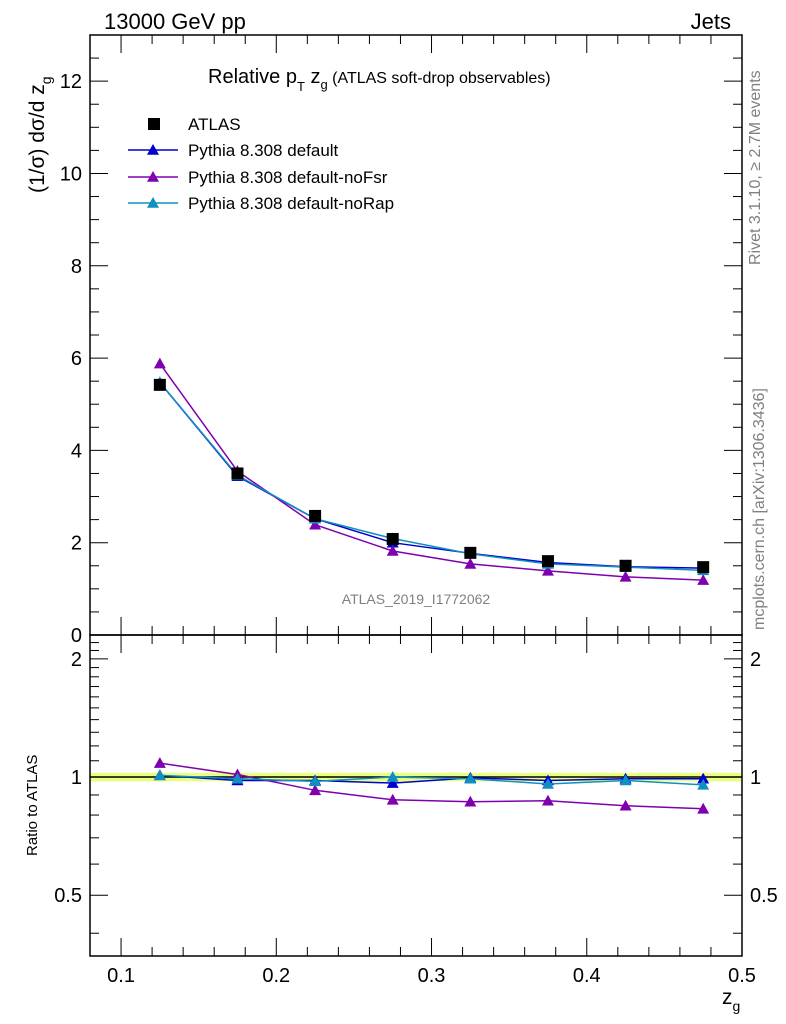 This screenshot has height=1024, width=786. Describe the element at coordinates (276, 976) in the screenshot. I see `x-tick-label: 0.2` at that location.